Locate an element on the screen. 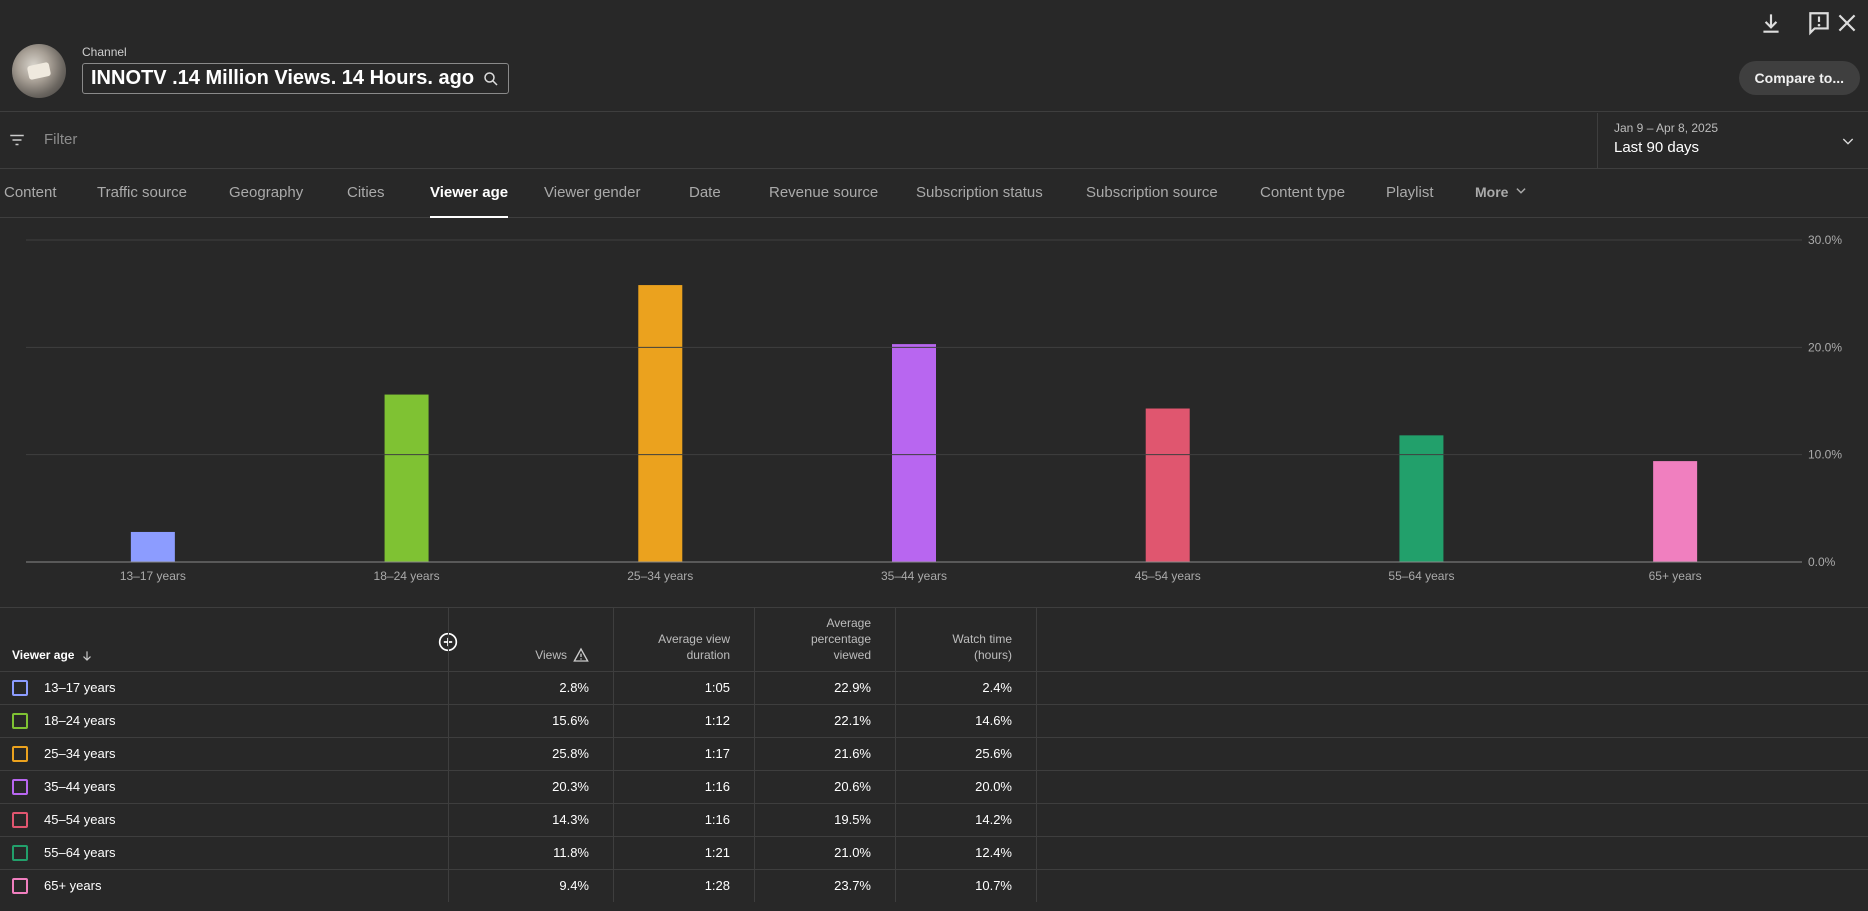  table-row: 25–34 years 25.8% 1:17 21.6% 25.6% is located at coordinates (934, 753).